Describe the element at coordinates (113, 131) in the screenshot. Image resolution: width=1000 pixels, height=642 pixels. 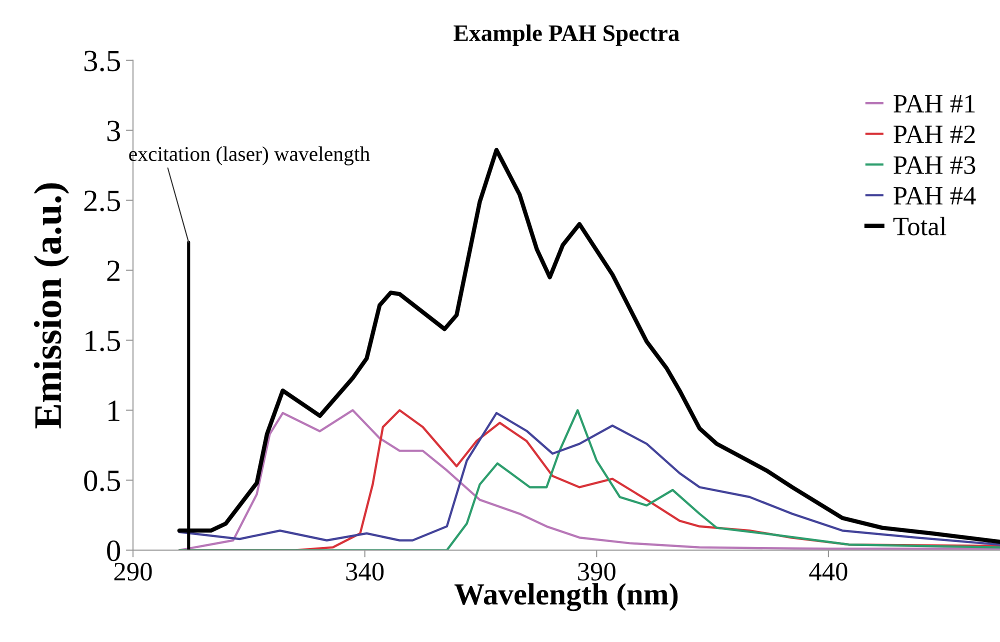
I see `y-tick-label: 3` at that location.